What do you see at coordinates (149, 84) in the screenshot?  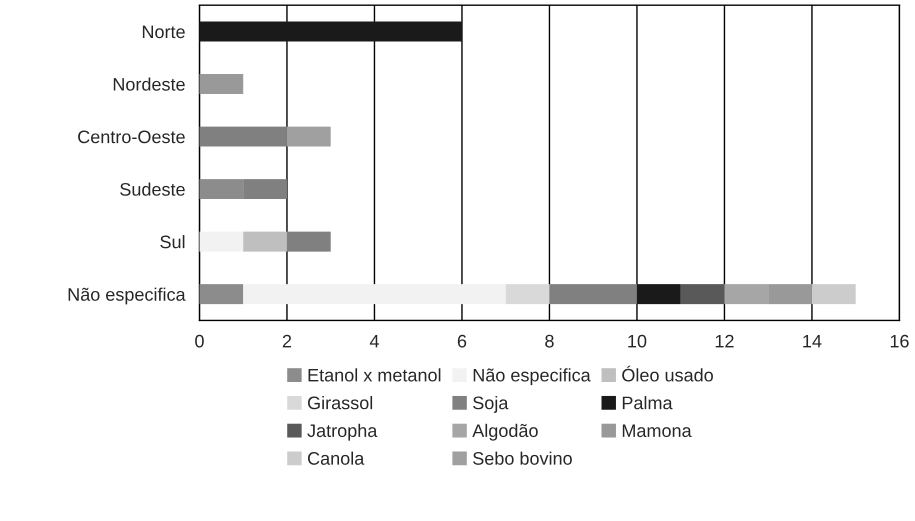 I see `y-tick-label: Nordeste` at bounding box center [149, 84].